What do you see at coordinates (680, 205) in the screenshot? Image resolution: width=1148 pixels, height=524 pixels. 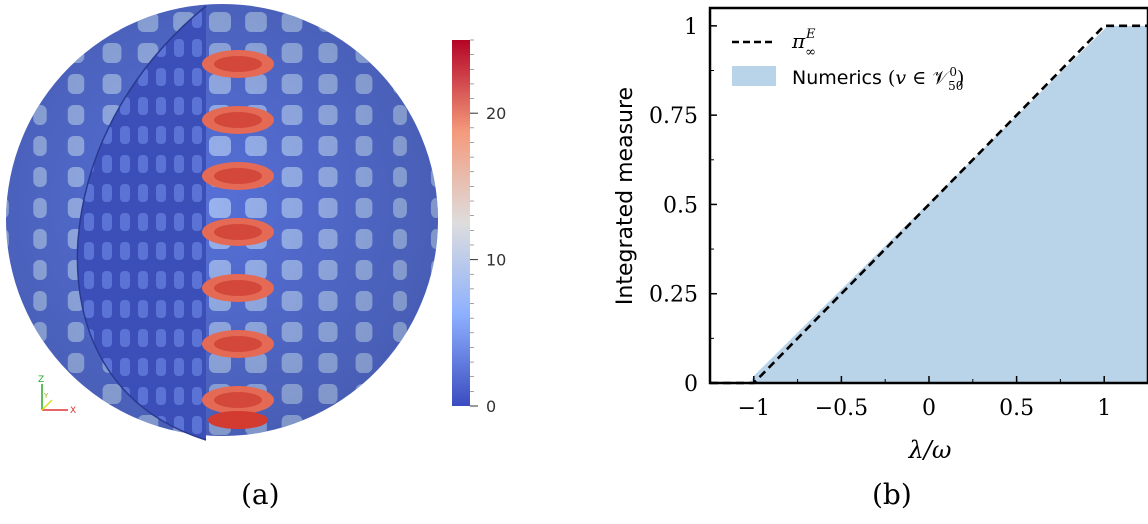 I see `y-tick-label: 0.5` at bounding box center [680, 205].